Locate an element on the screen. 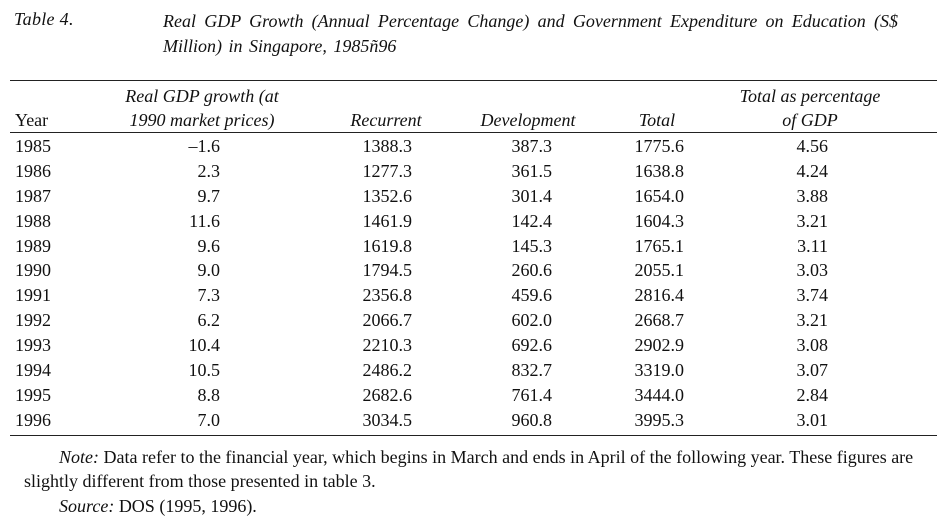 This screenshot has height=531, width=951. cell-total: 3319.0 is located at coordinates (659, 370).